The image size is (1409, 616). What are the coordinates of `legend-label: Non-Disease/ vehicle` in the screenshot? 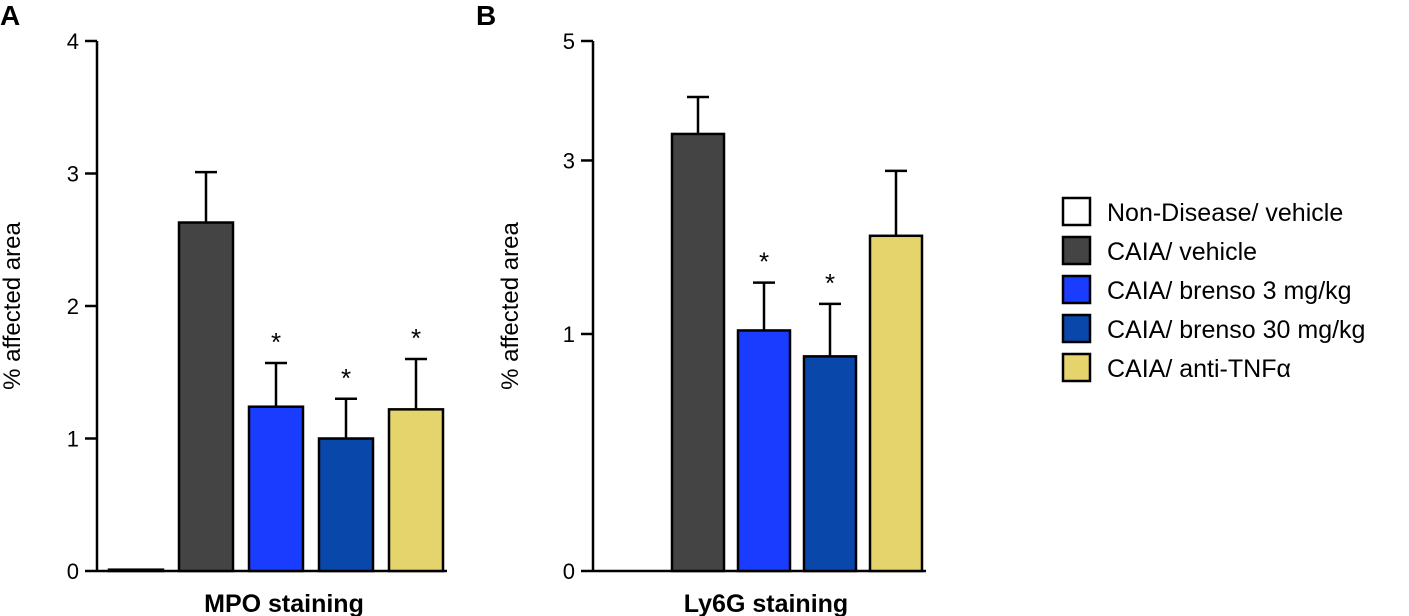 It's located at (1225, 213).